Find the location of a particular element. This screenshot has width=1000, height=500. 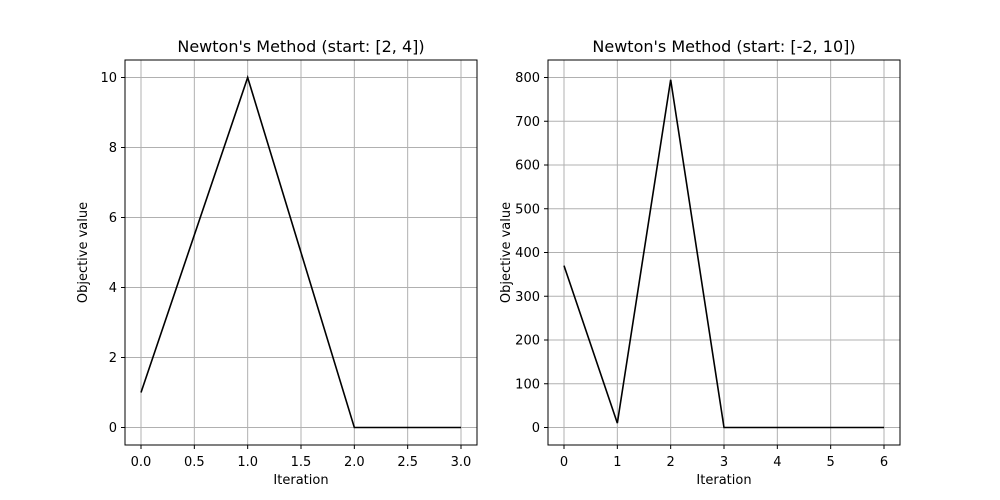

chart-1-x-tick-label: 0 is located at coordinates (564, 462).